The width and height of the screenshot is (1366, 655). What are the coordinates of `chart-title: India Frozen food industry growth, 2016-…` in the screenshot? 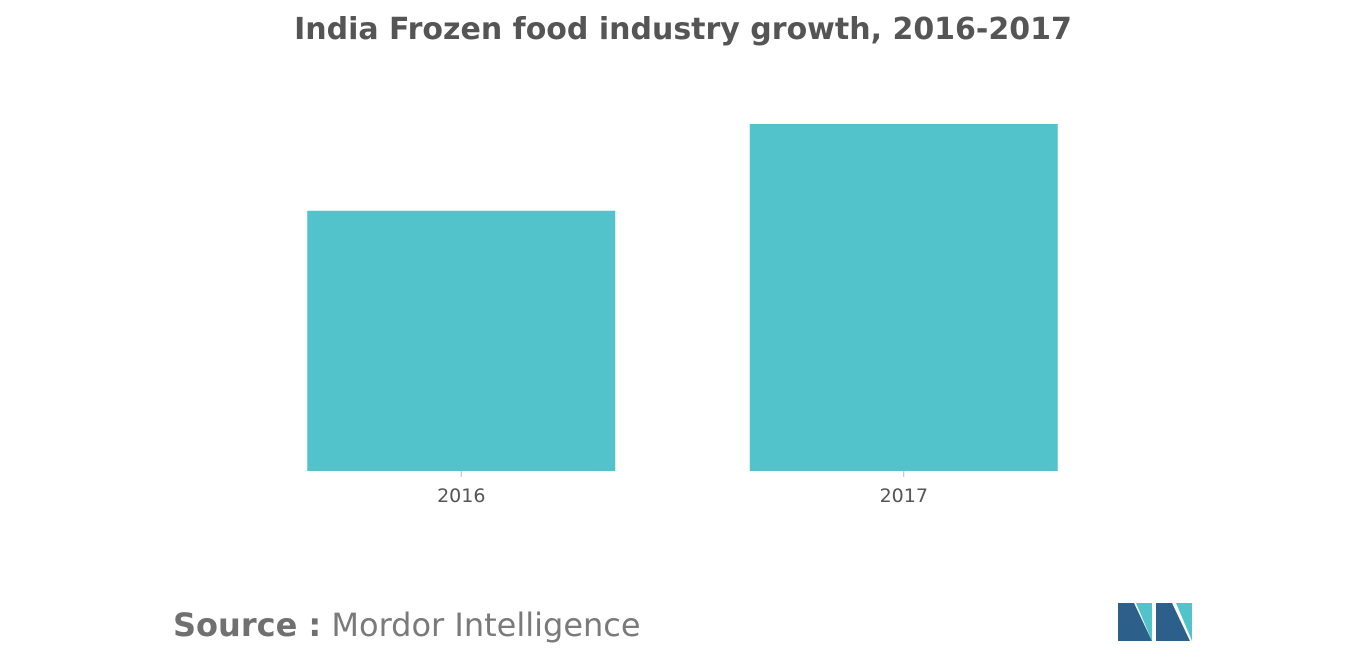 It's located at (683, 29).